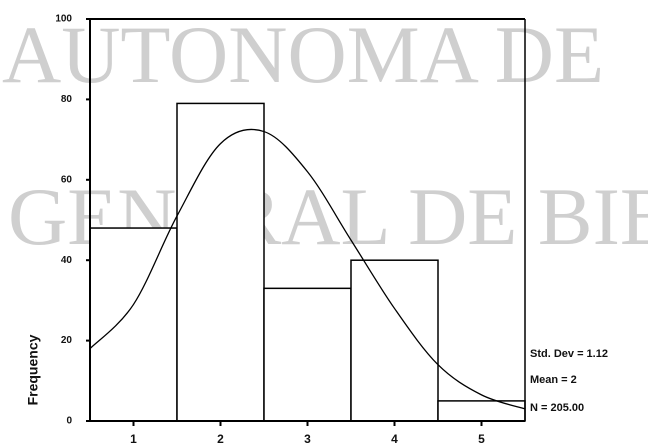  What do you see at coordinates (557, 408) in the screenshot?
I see `stat-label: N = 205.00` at bounding box center [557, 408].